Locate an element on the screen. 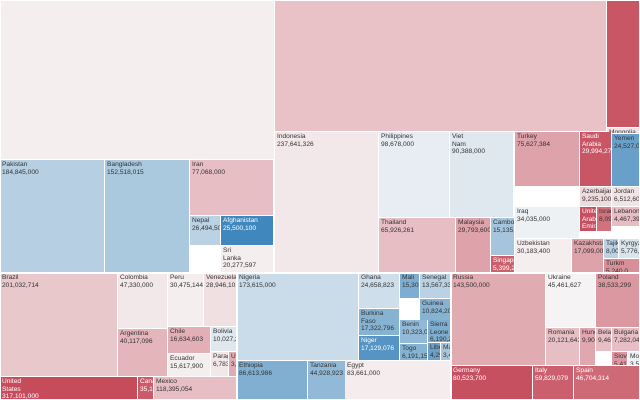  tile-canada: Cana 35,14 is located at coordinates (146, 388).